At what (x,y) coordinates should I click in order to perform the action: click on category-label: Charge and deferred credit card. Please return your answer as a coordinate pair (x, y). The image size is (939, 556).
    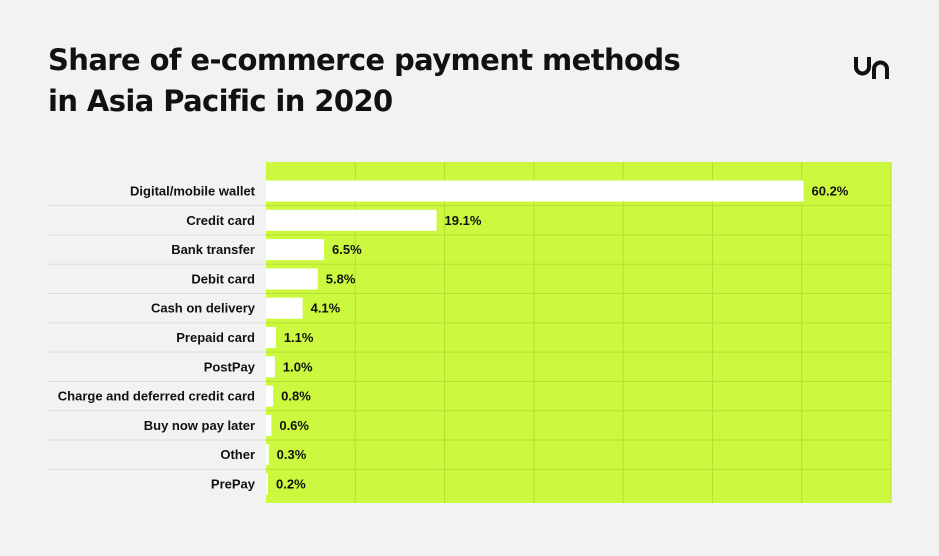
    Looking at the image, I should click on (156, 396).